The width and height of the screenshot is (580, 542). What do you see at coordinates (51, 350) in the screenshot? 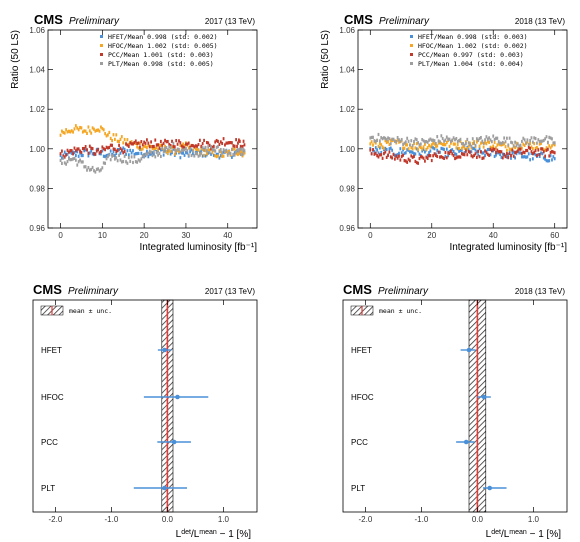
I see `detector-label: HFET` at bounding box center [51, 350].